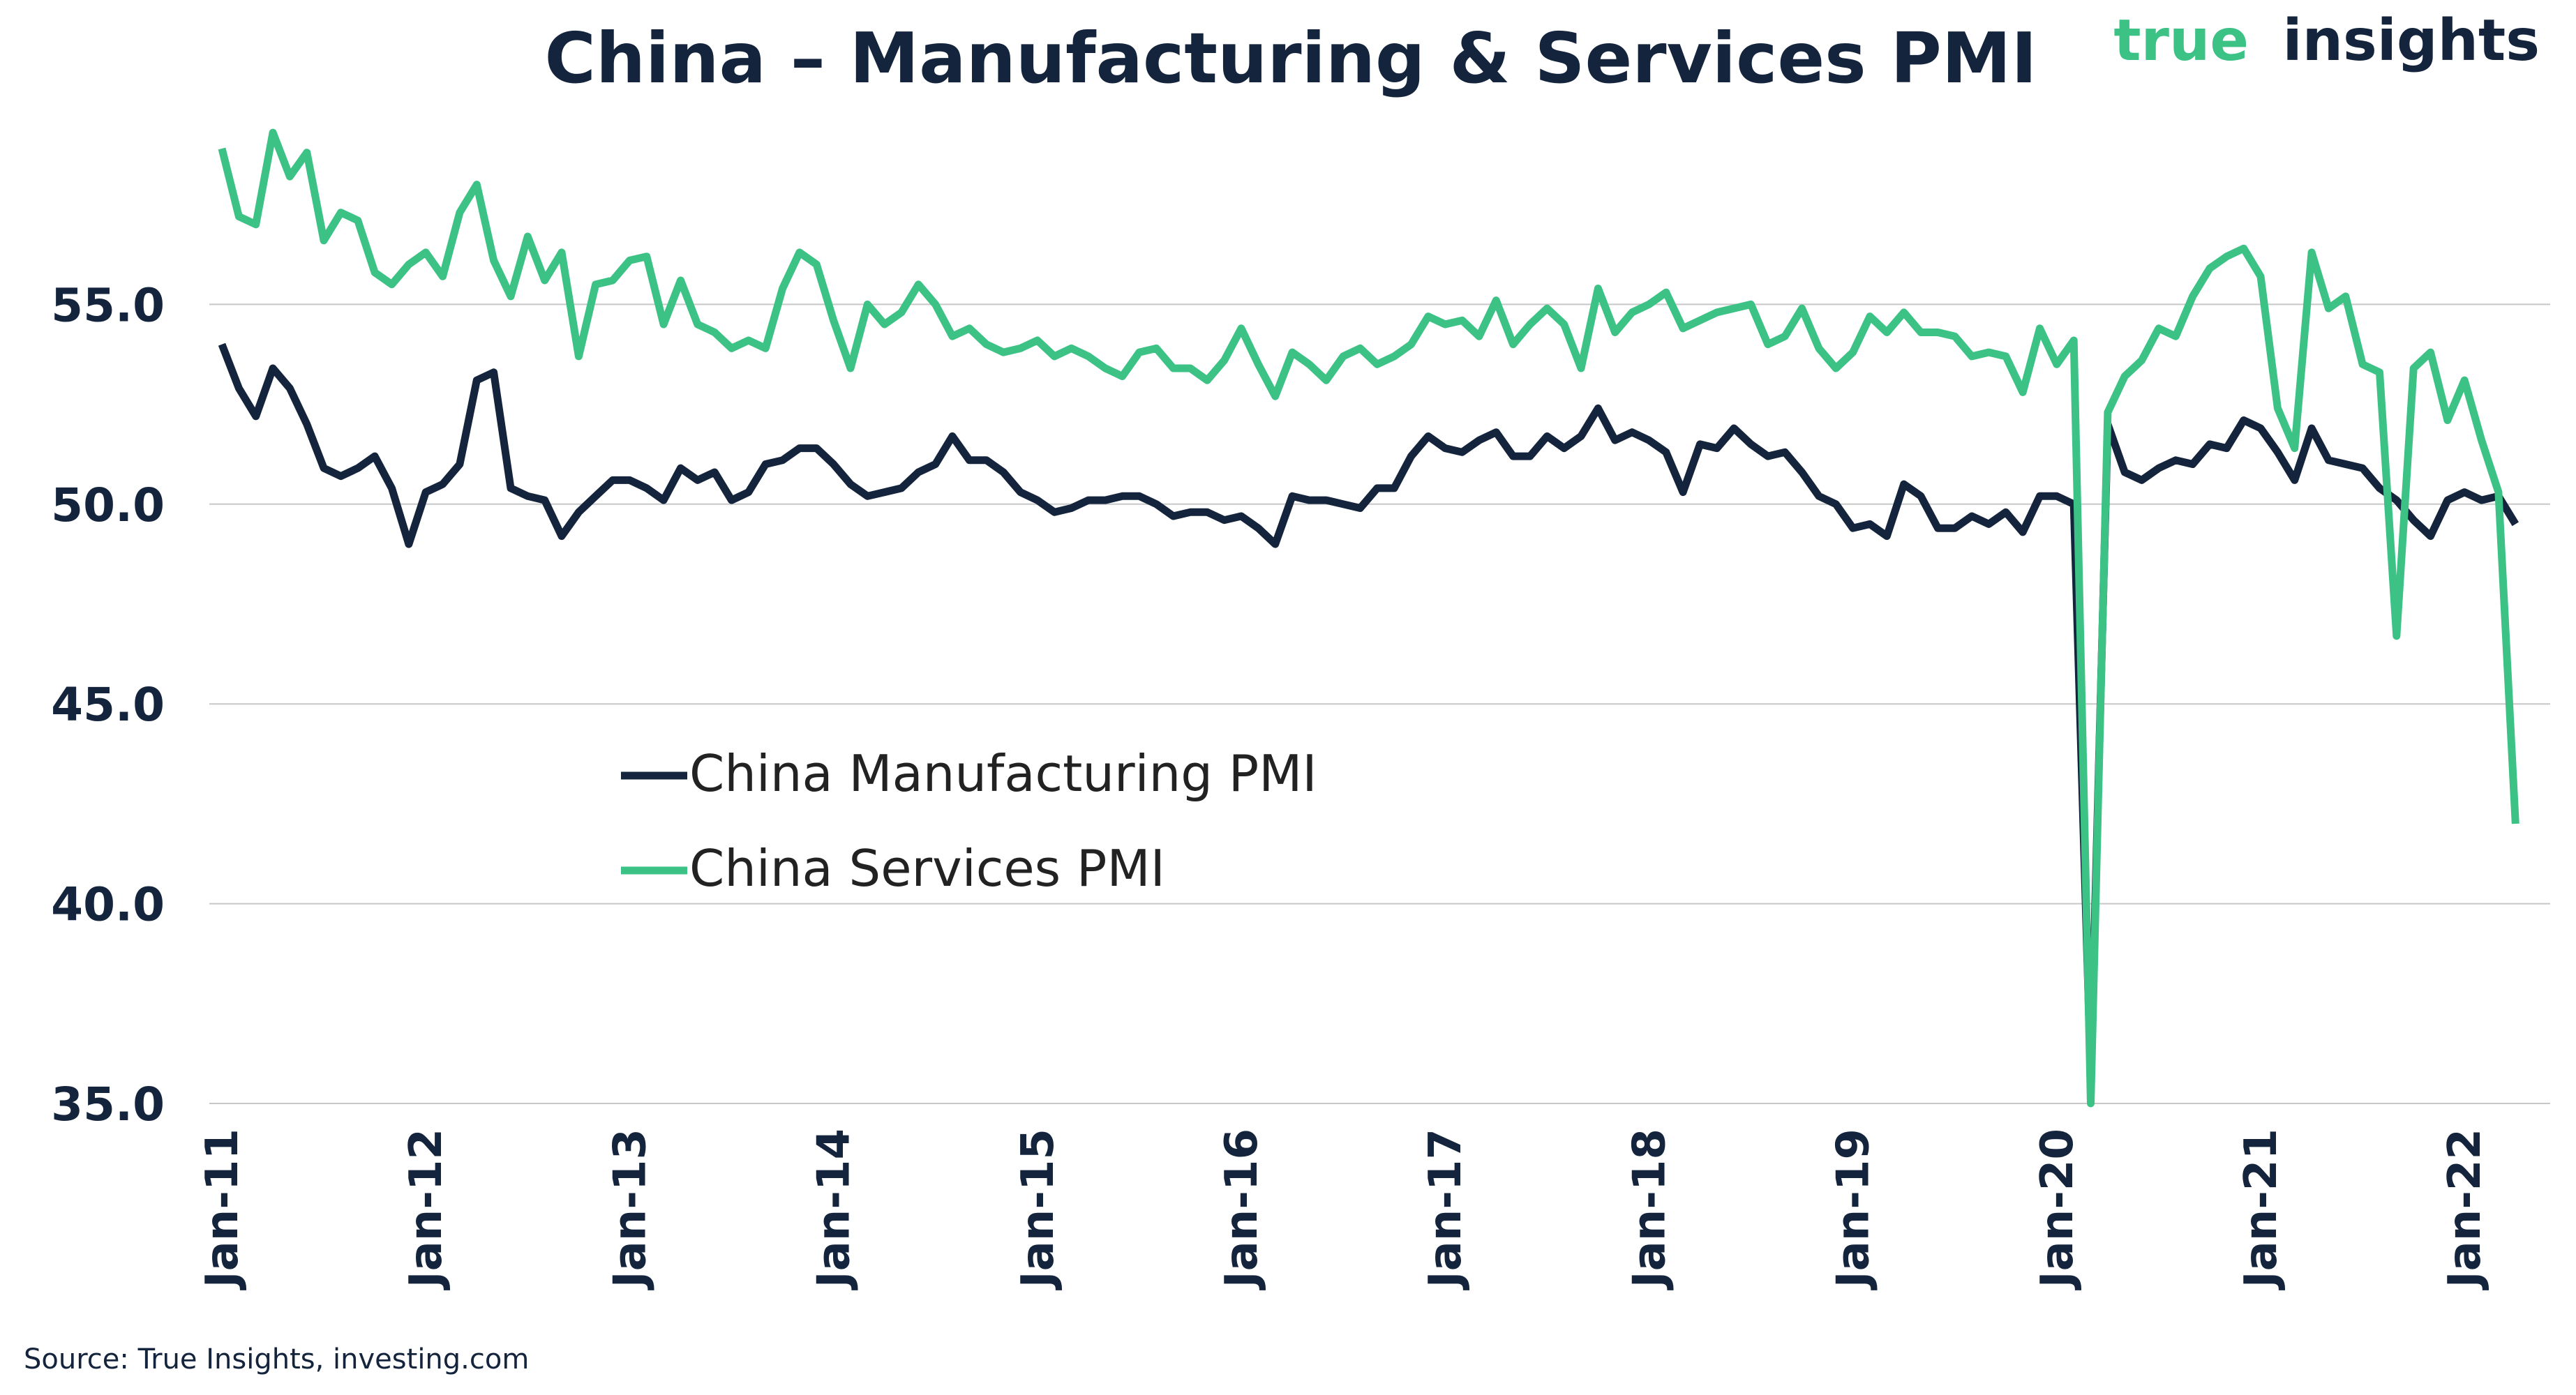 The image size is (2576, 1395). What do you see at coordinates (276, 1359) in the screenshot?
I see `source-note: Source: True Insights, investing.com` at bounding box center [276, 1359].